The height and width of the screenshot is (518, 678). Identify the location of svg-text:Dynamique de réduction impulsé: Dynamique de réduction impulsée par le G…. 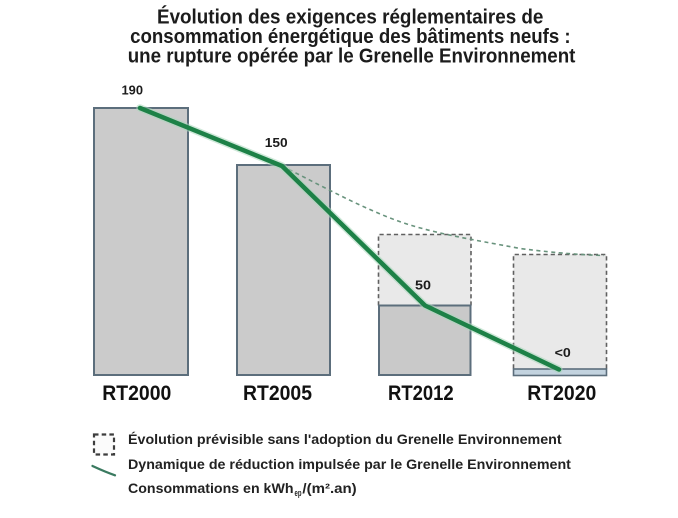
(349, 464).